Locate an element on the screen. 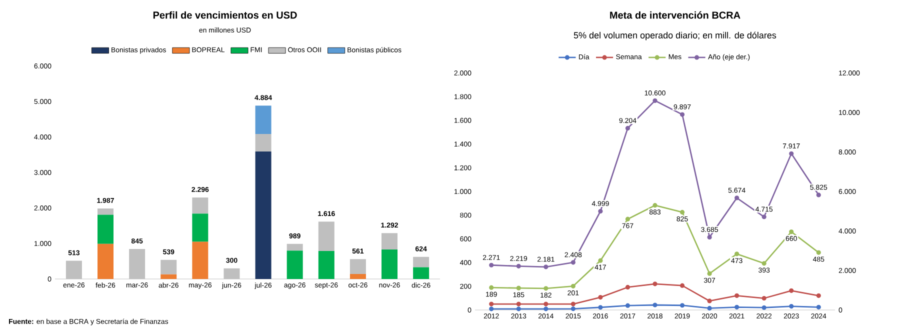  chart-subtitle: 5% del volumen operado diario; en mill. de dólares is located at coordinates (675, 36).